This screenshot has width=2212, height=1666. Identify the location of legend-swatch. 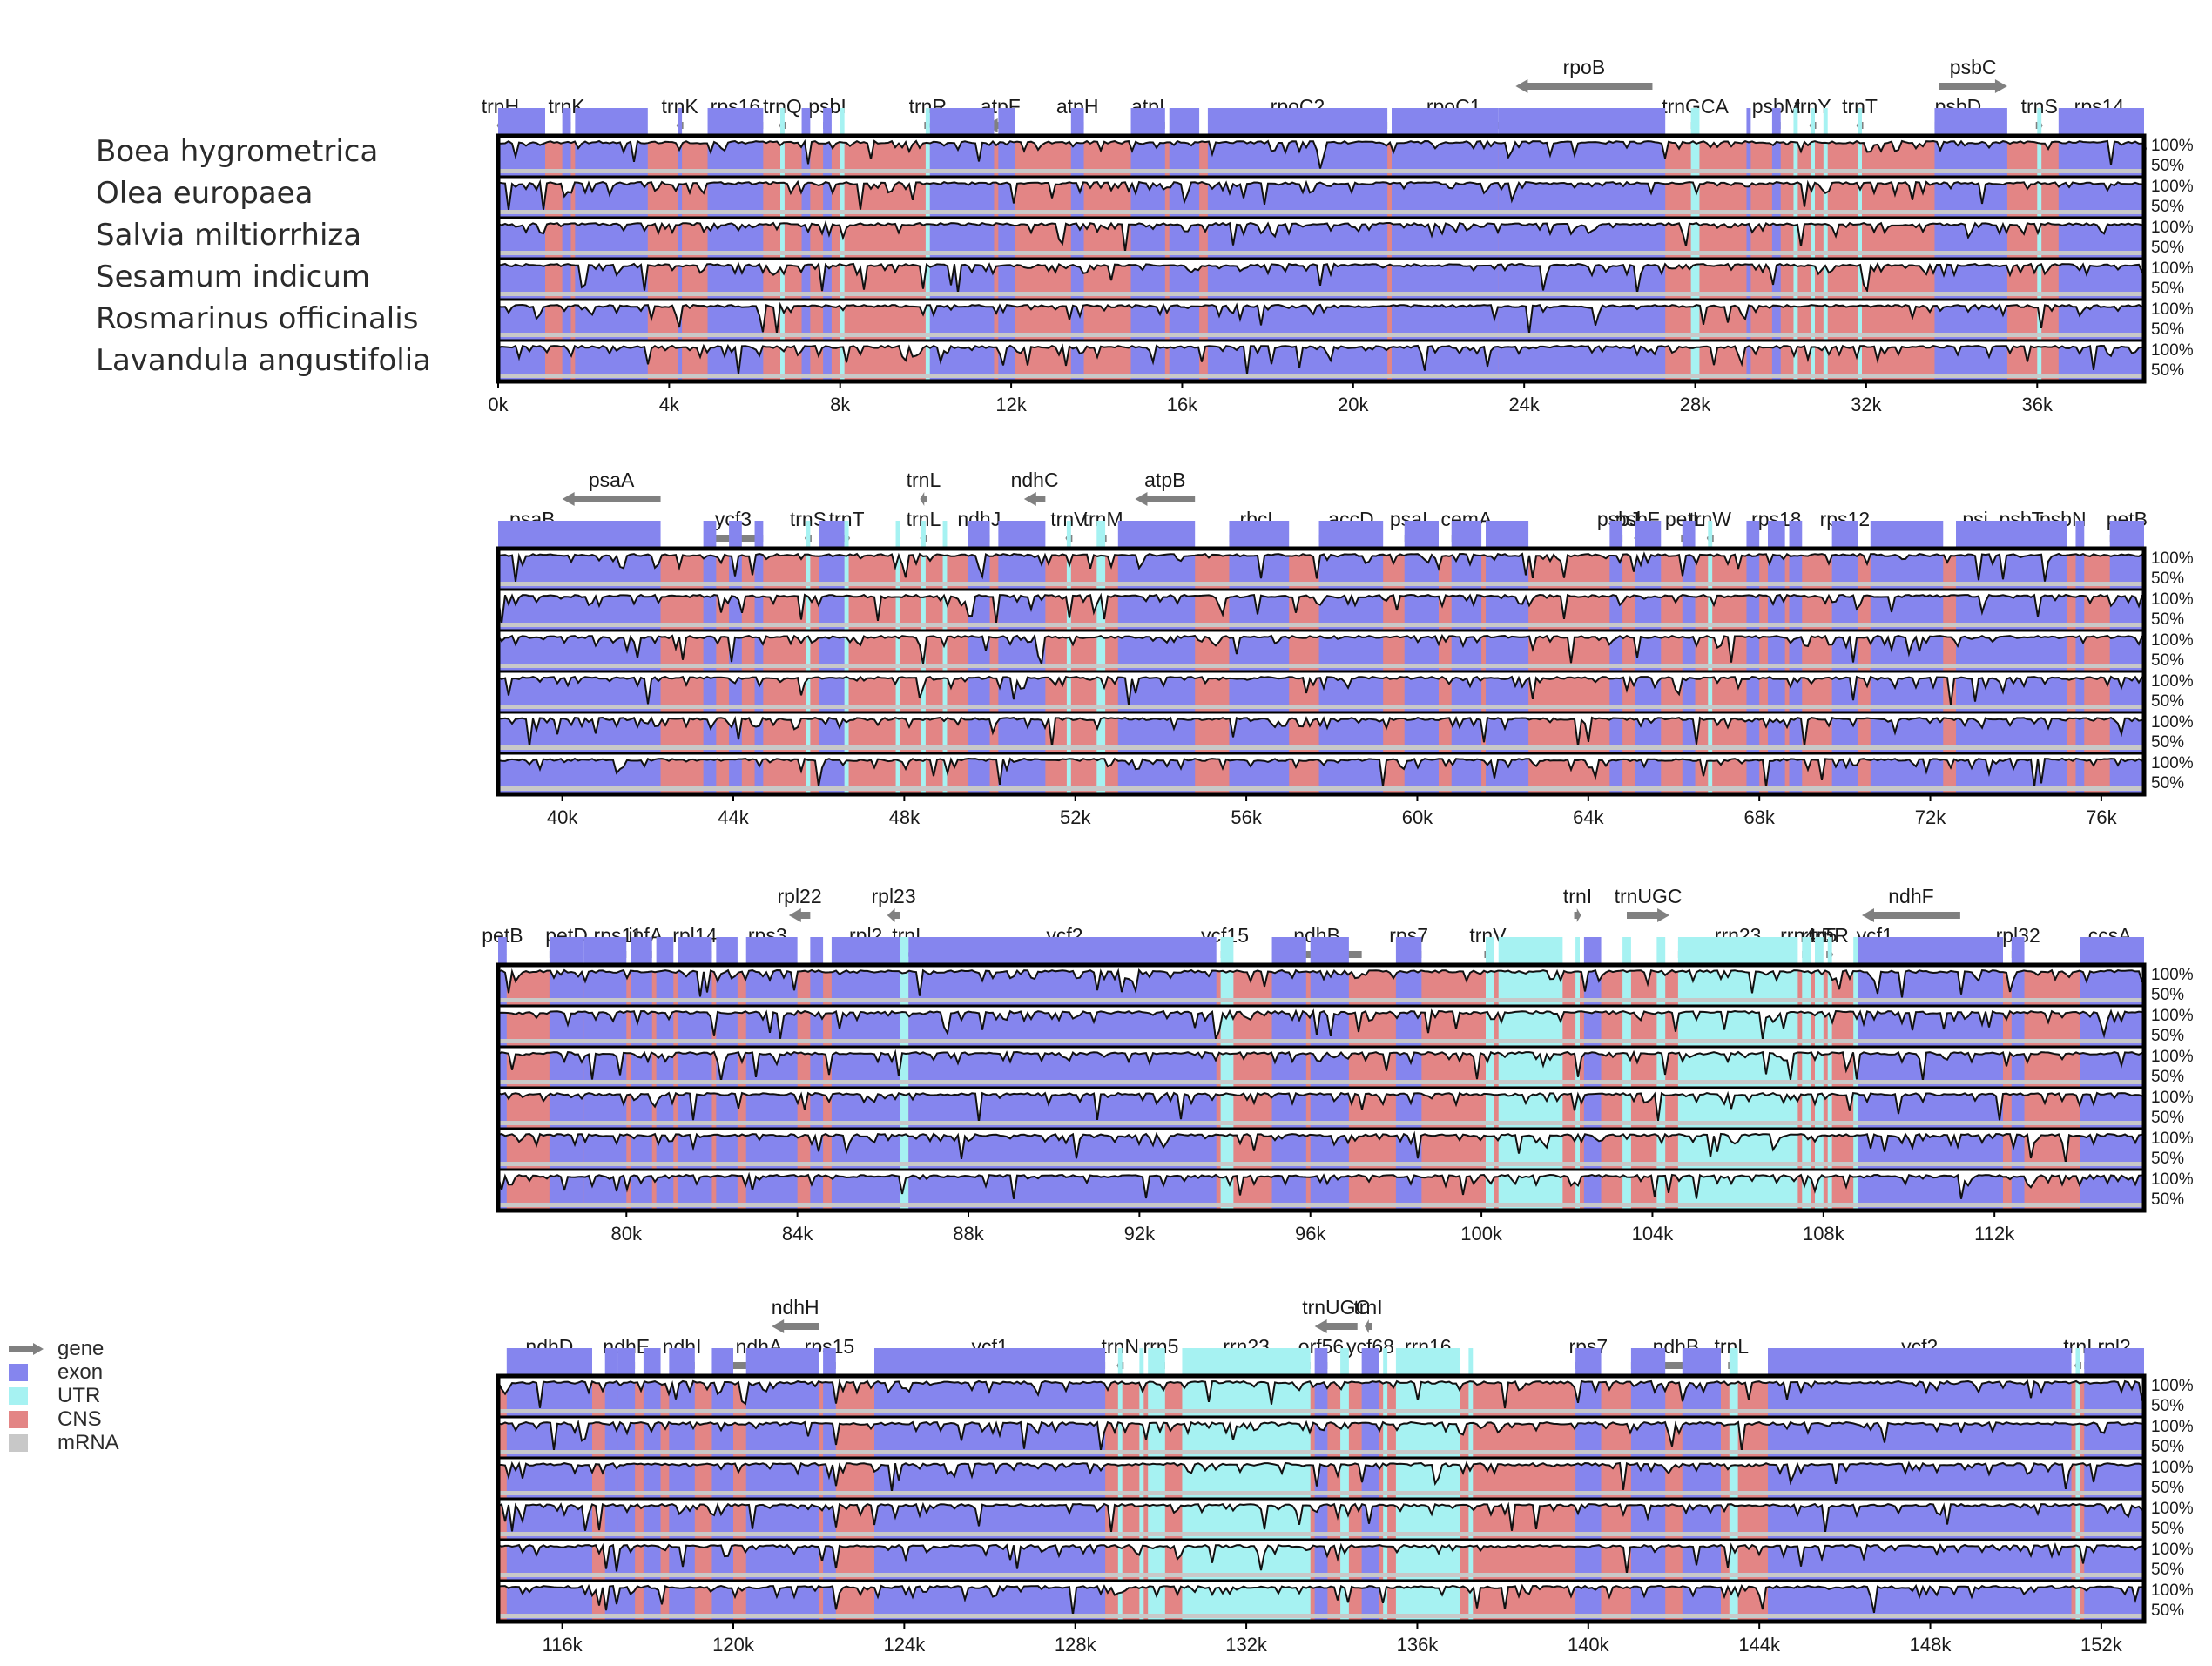
(19, 1442).